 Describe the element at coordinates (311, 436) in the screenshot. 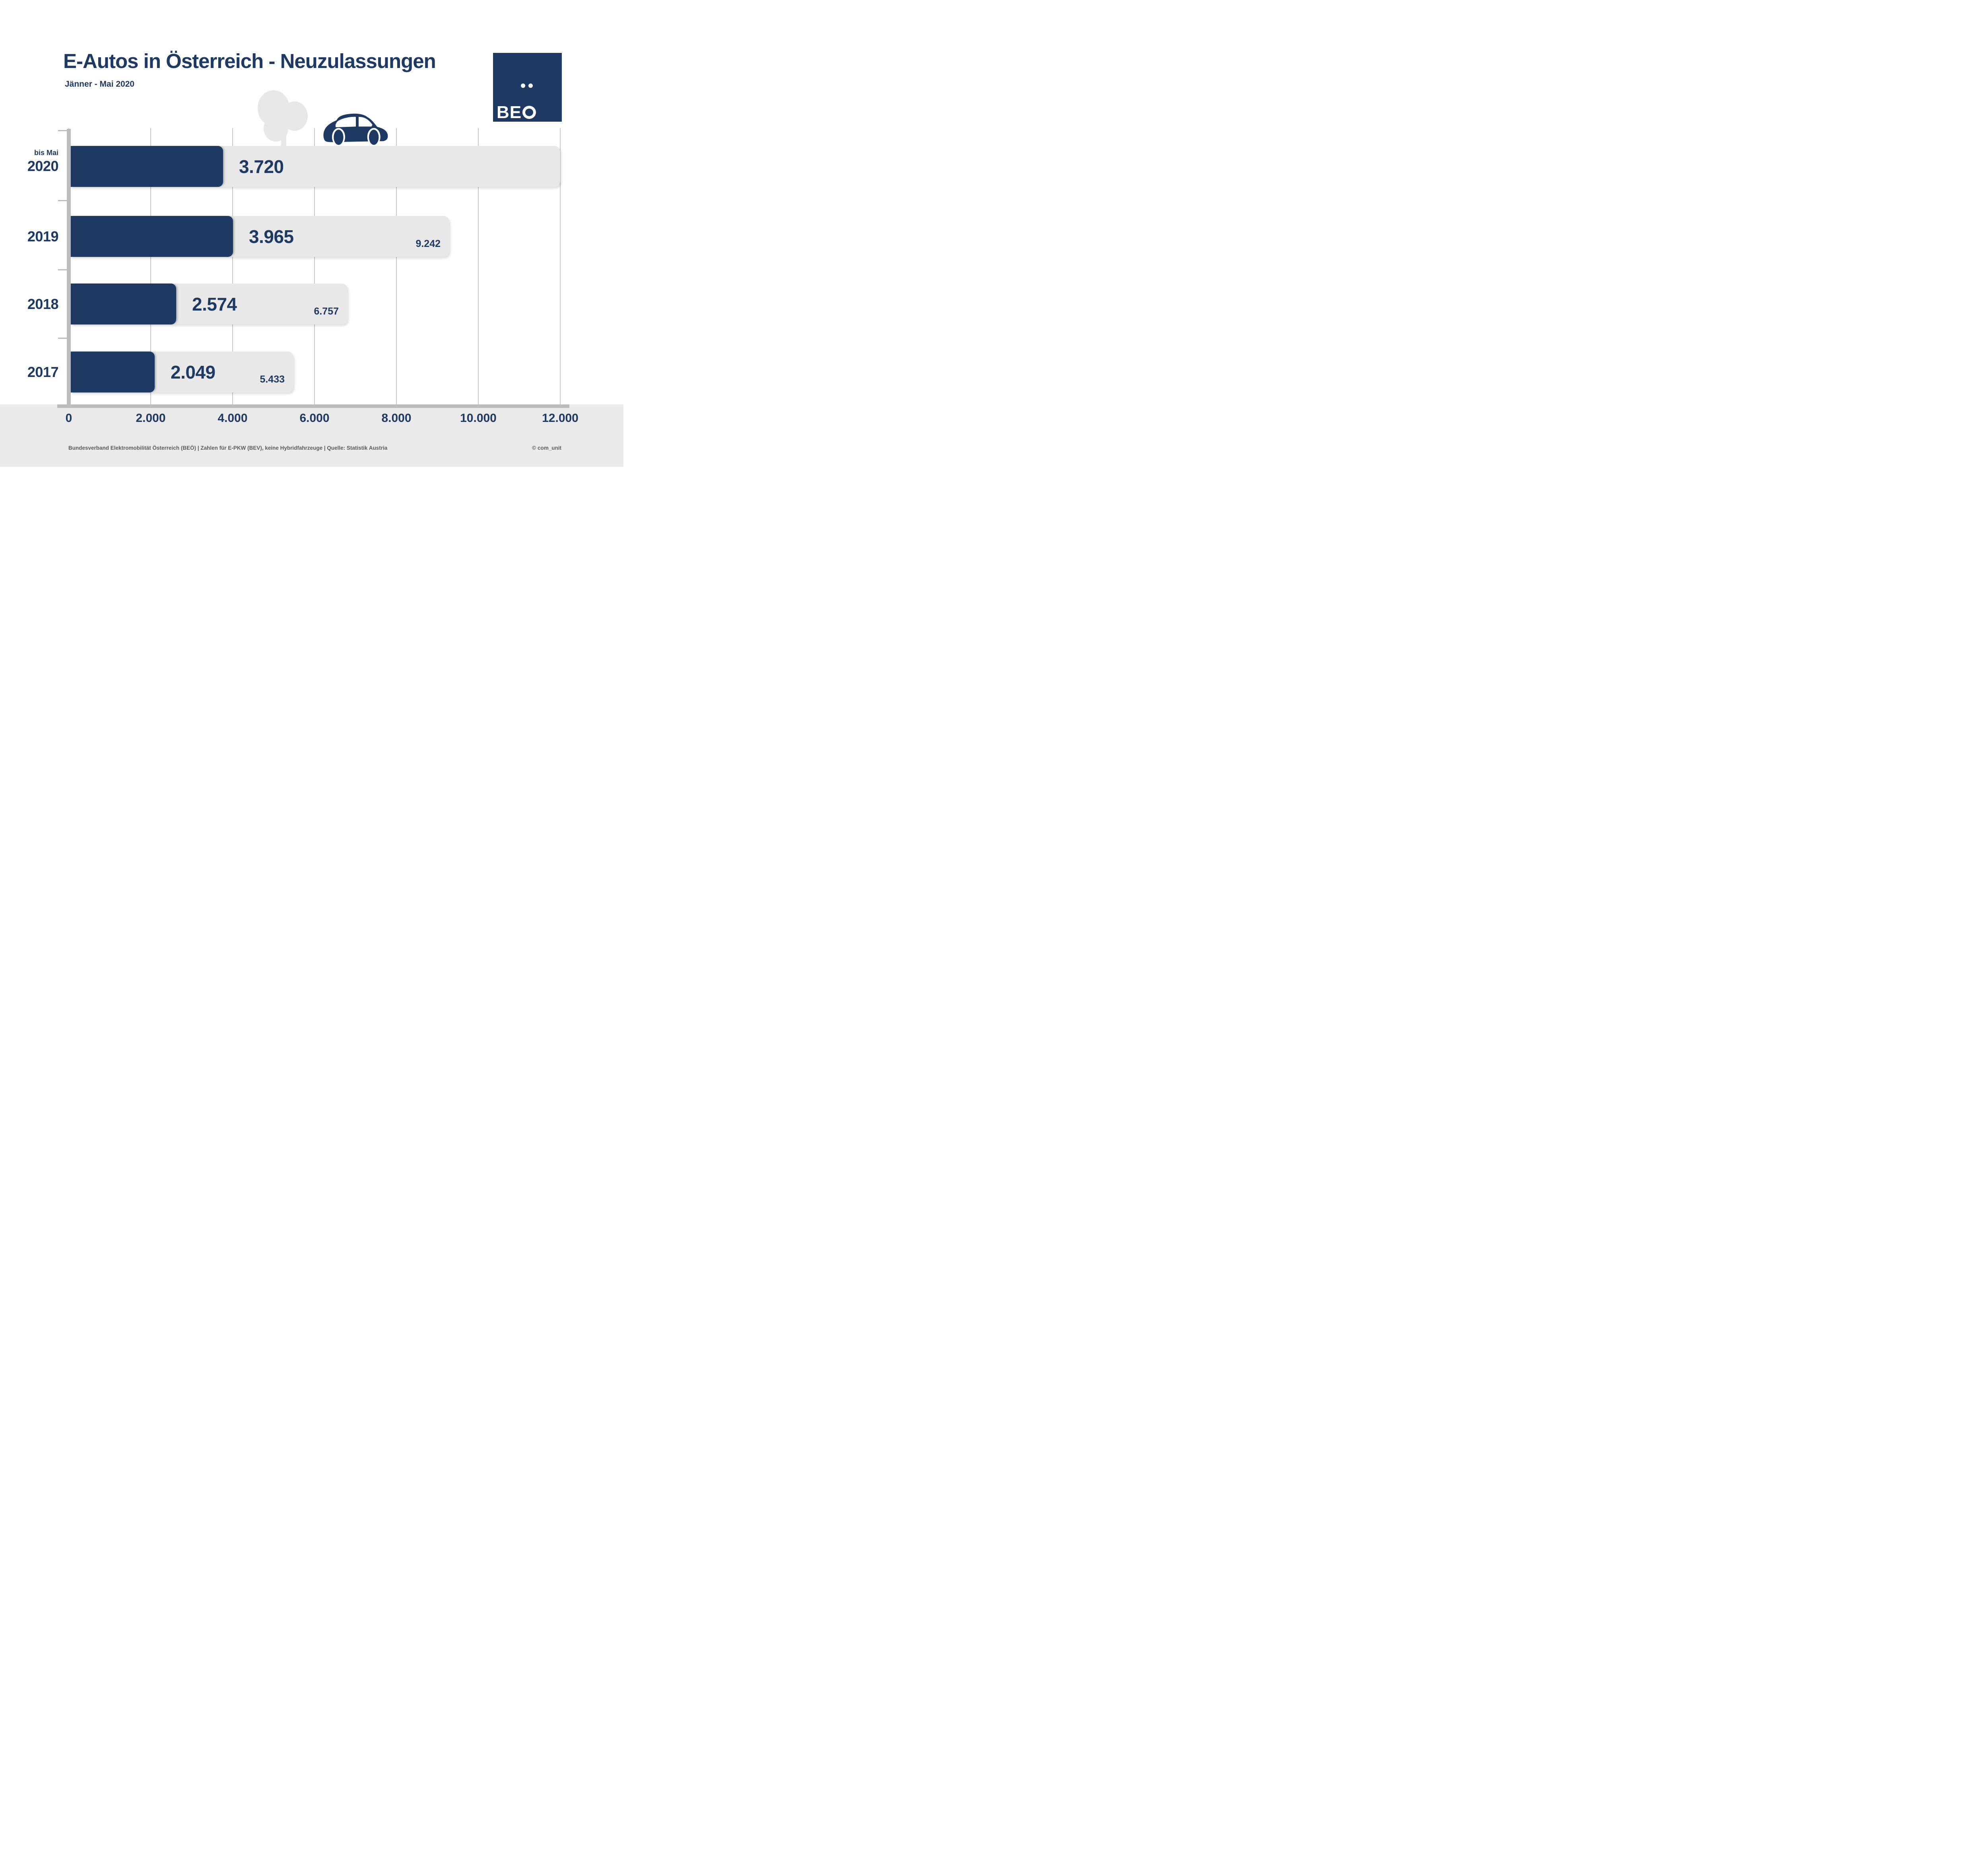

I see `axis-background-band` at that location.